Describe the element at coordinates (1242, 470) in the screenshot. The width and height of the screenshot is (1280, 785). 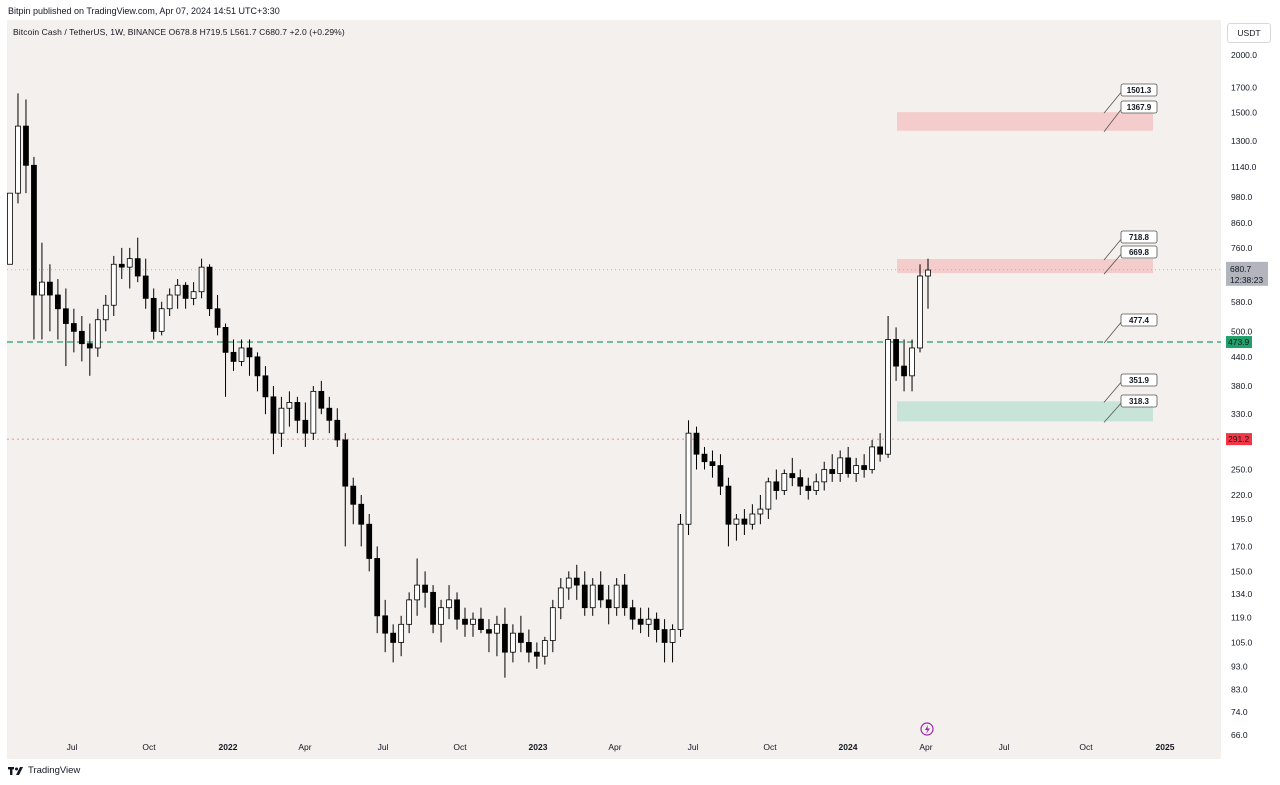
I see `y-tick-label: 250.0` at that location.